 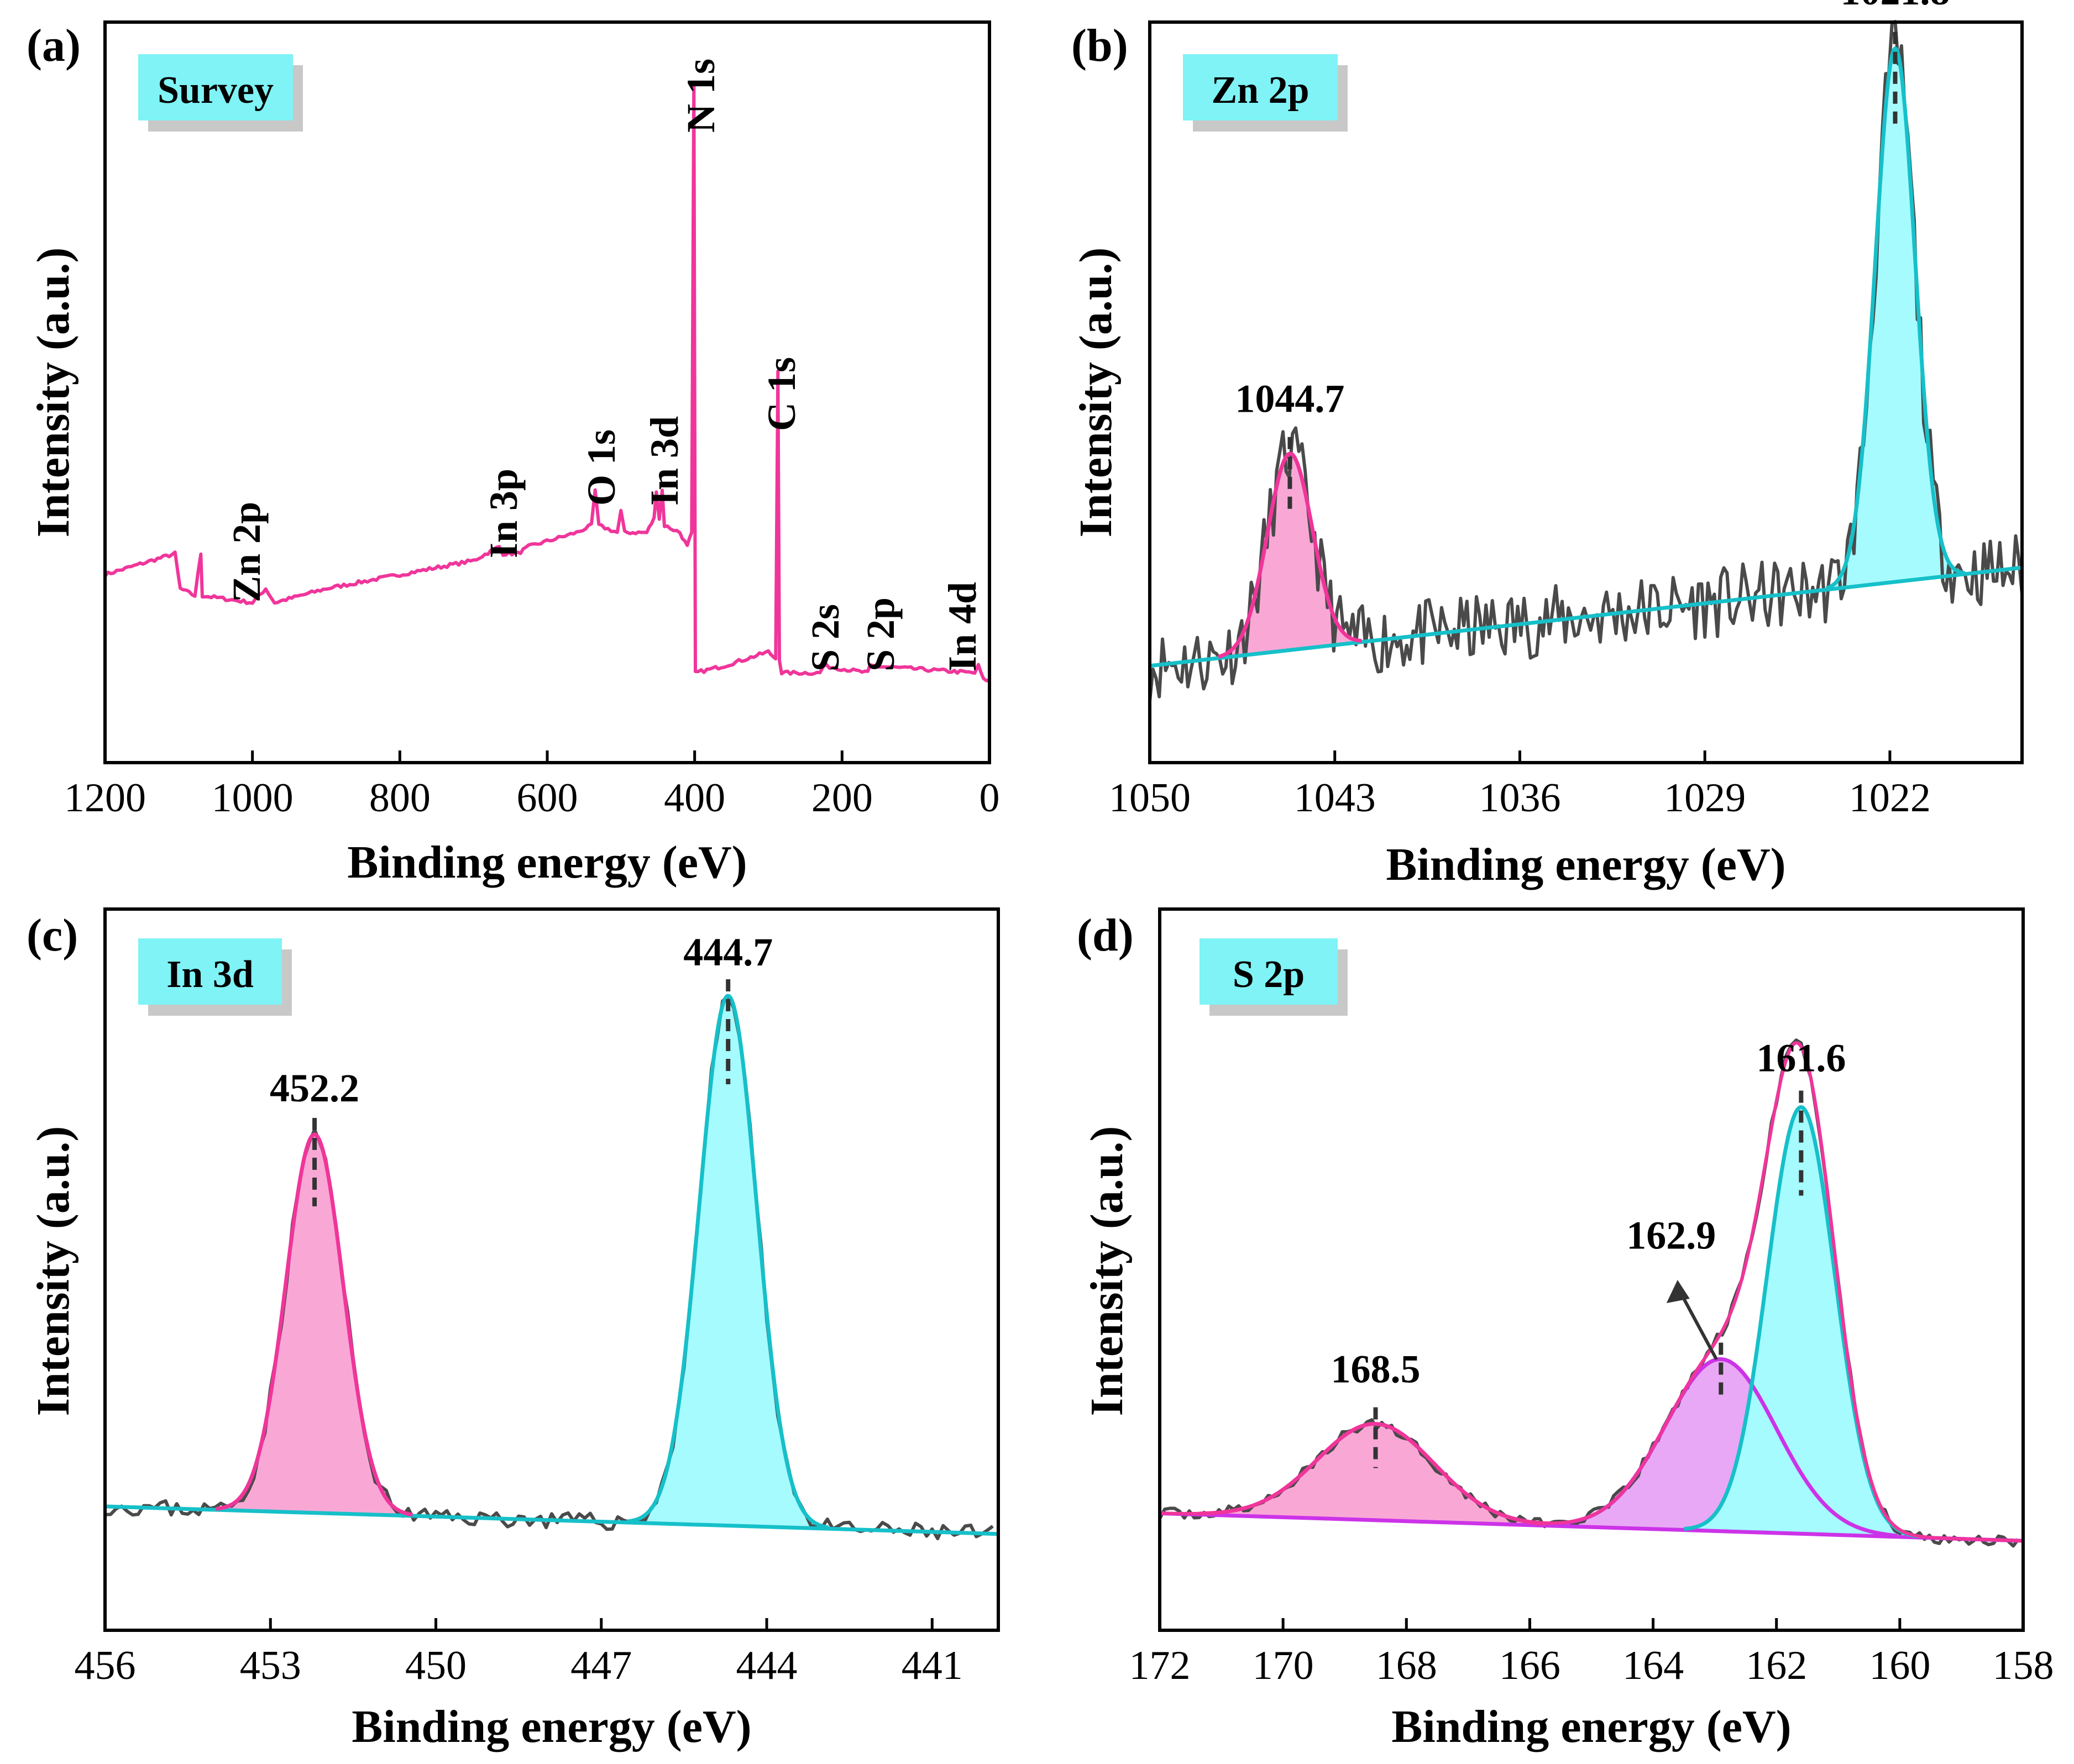 I want to click on peak-line-452.2, so click(x=314, y=1325).